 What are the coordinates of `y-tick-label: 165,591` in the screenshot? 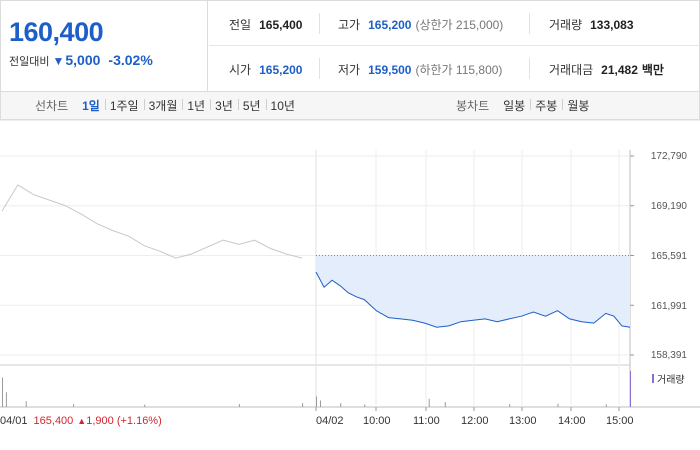 It's located at (668, 256).